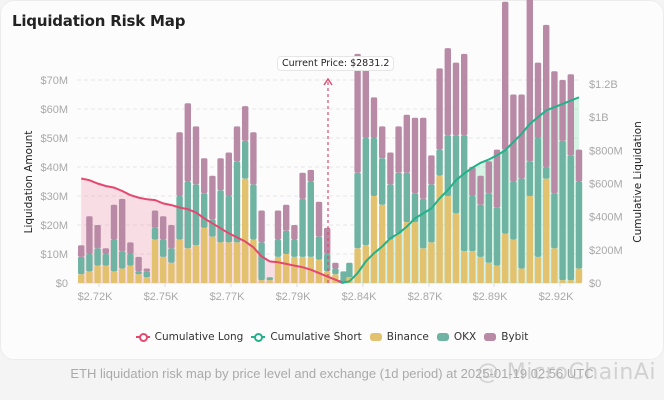 The width and height of the screenshot is (664, 400). I want to click on legend-label: Cumulative Short, so click(316, 337).